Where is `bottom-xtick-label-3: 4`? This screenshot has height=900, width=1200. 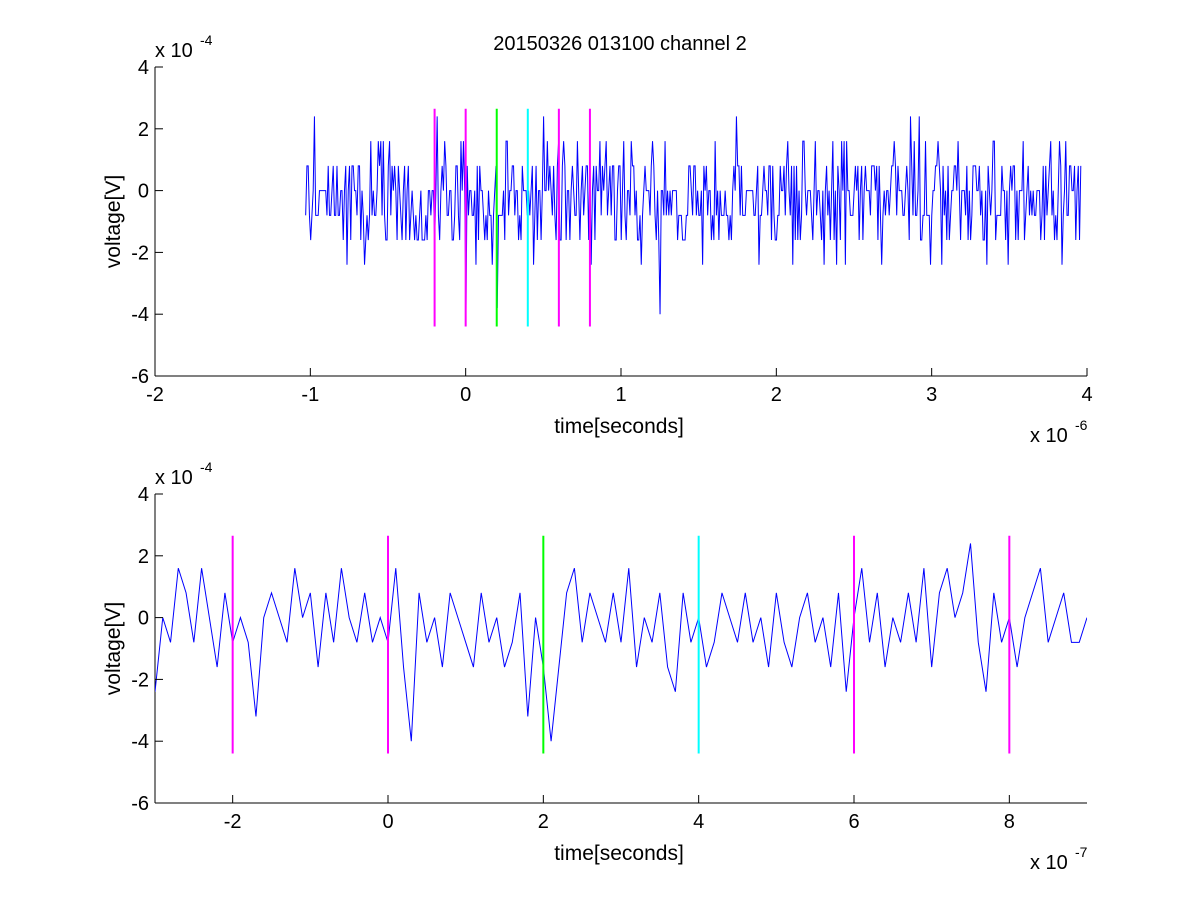 bottom-xtick-label-3: 4 is located at coordinates (698, 822).